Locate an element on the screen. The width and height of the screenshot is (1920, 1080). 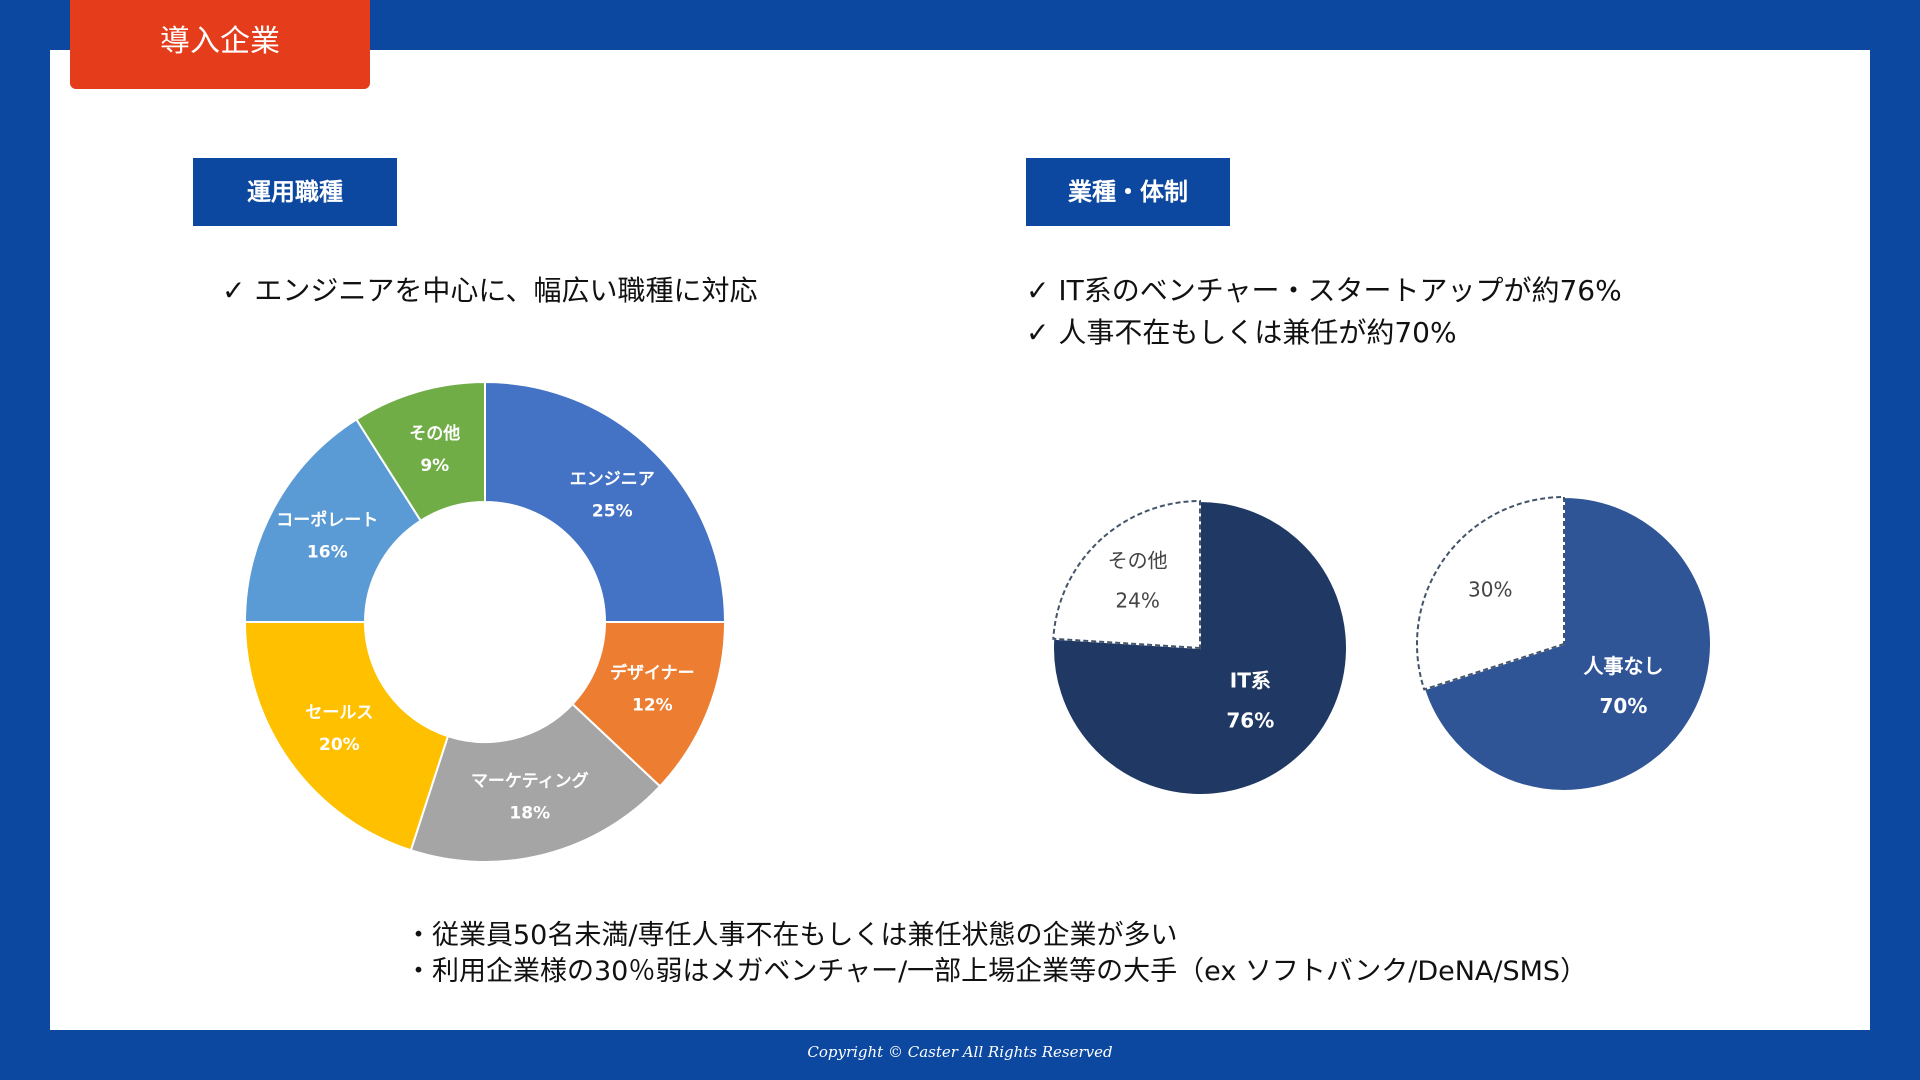
donut-category-label-5: コーポレート is located at coordinates (327, 519).